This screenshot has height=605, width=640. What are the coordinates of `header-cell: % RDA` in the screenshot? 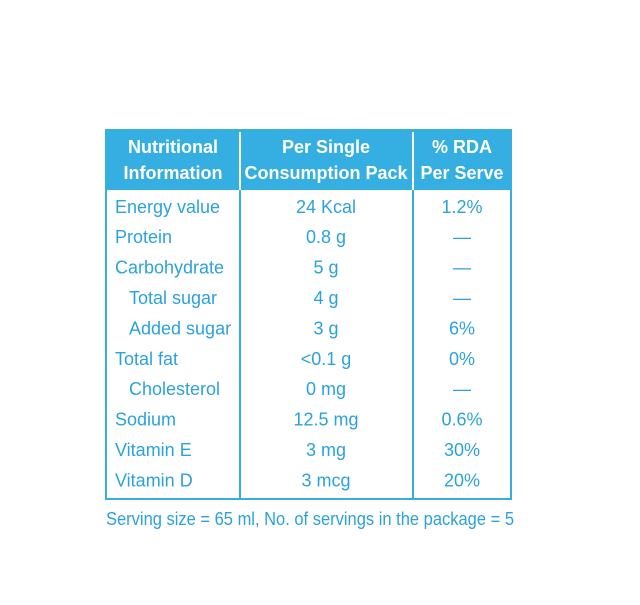 It's located at (462, 147).